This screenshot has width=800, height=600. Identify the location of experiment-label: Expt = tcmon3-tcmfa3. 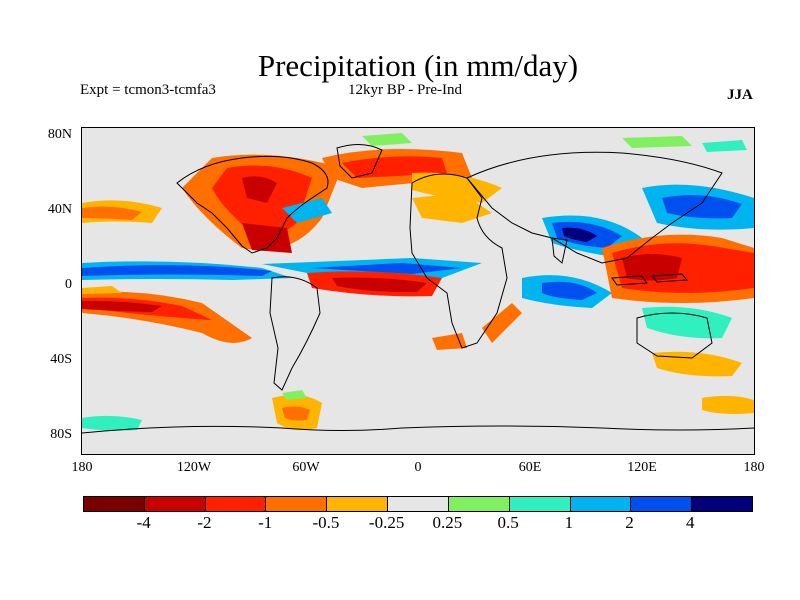
(148, 90).